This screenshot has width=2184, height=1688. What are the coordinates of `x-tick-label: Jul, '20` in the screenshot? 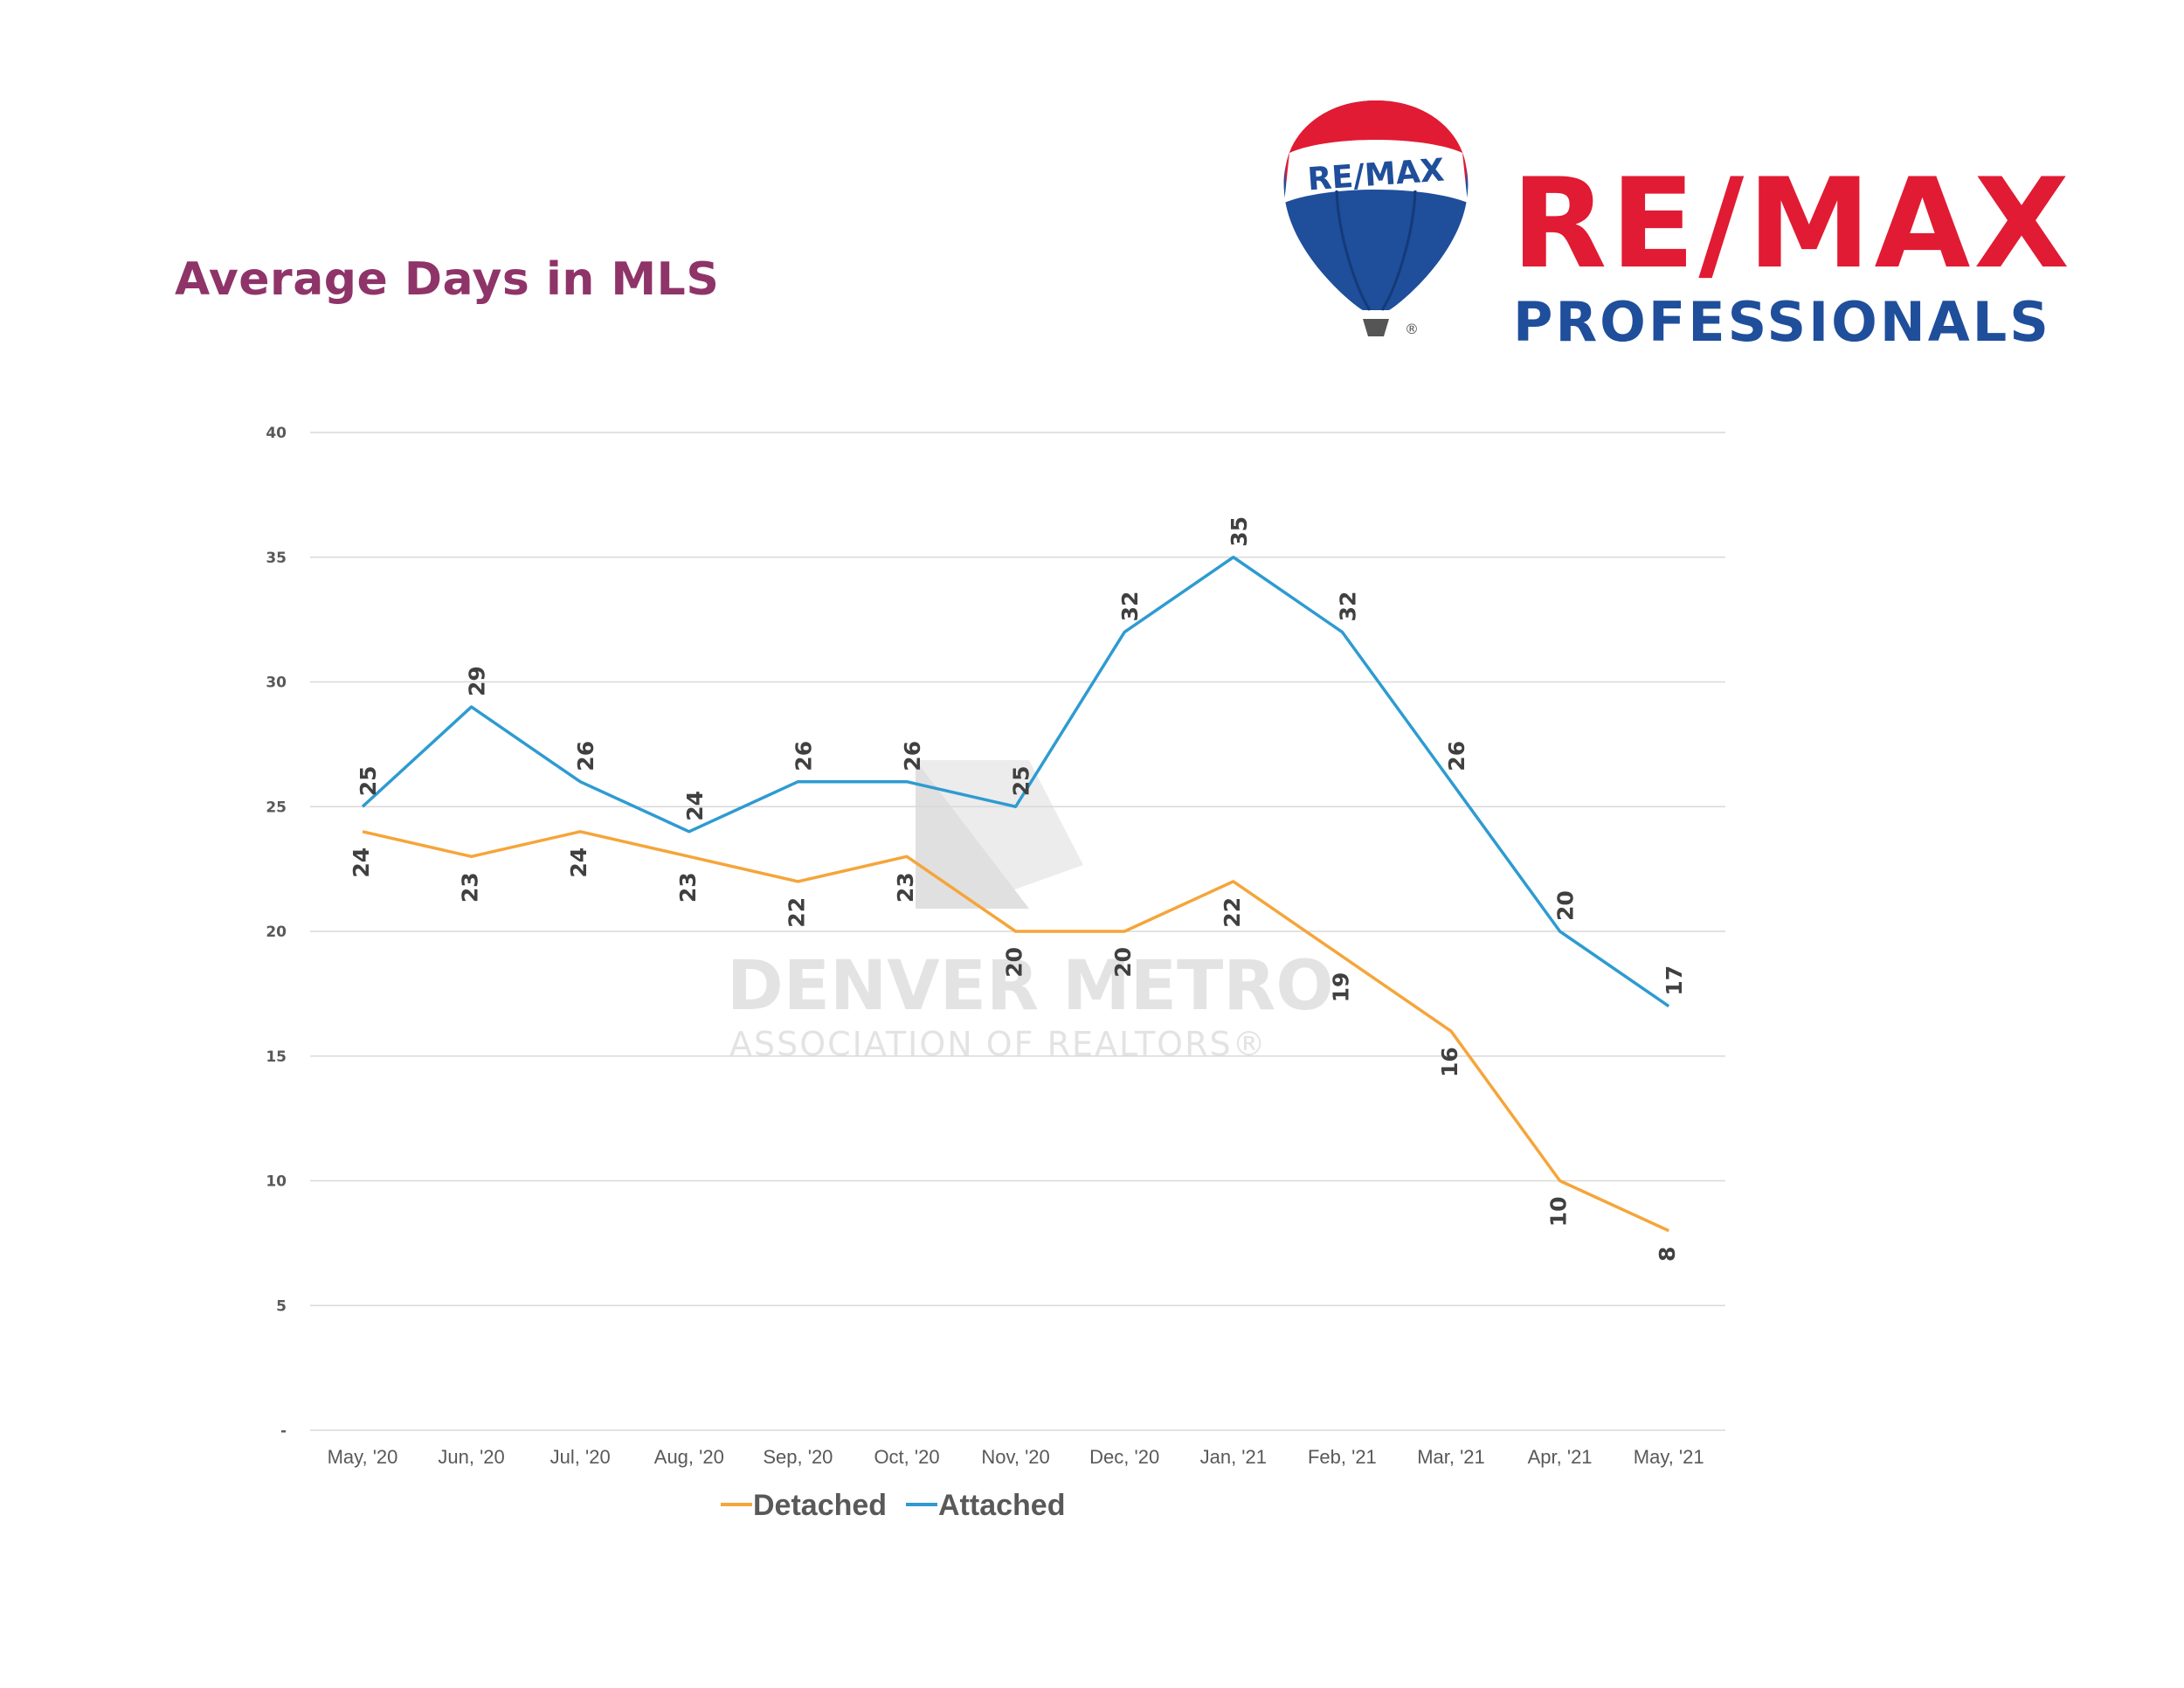 It's located at (580, 1457).